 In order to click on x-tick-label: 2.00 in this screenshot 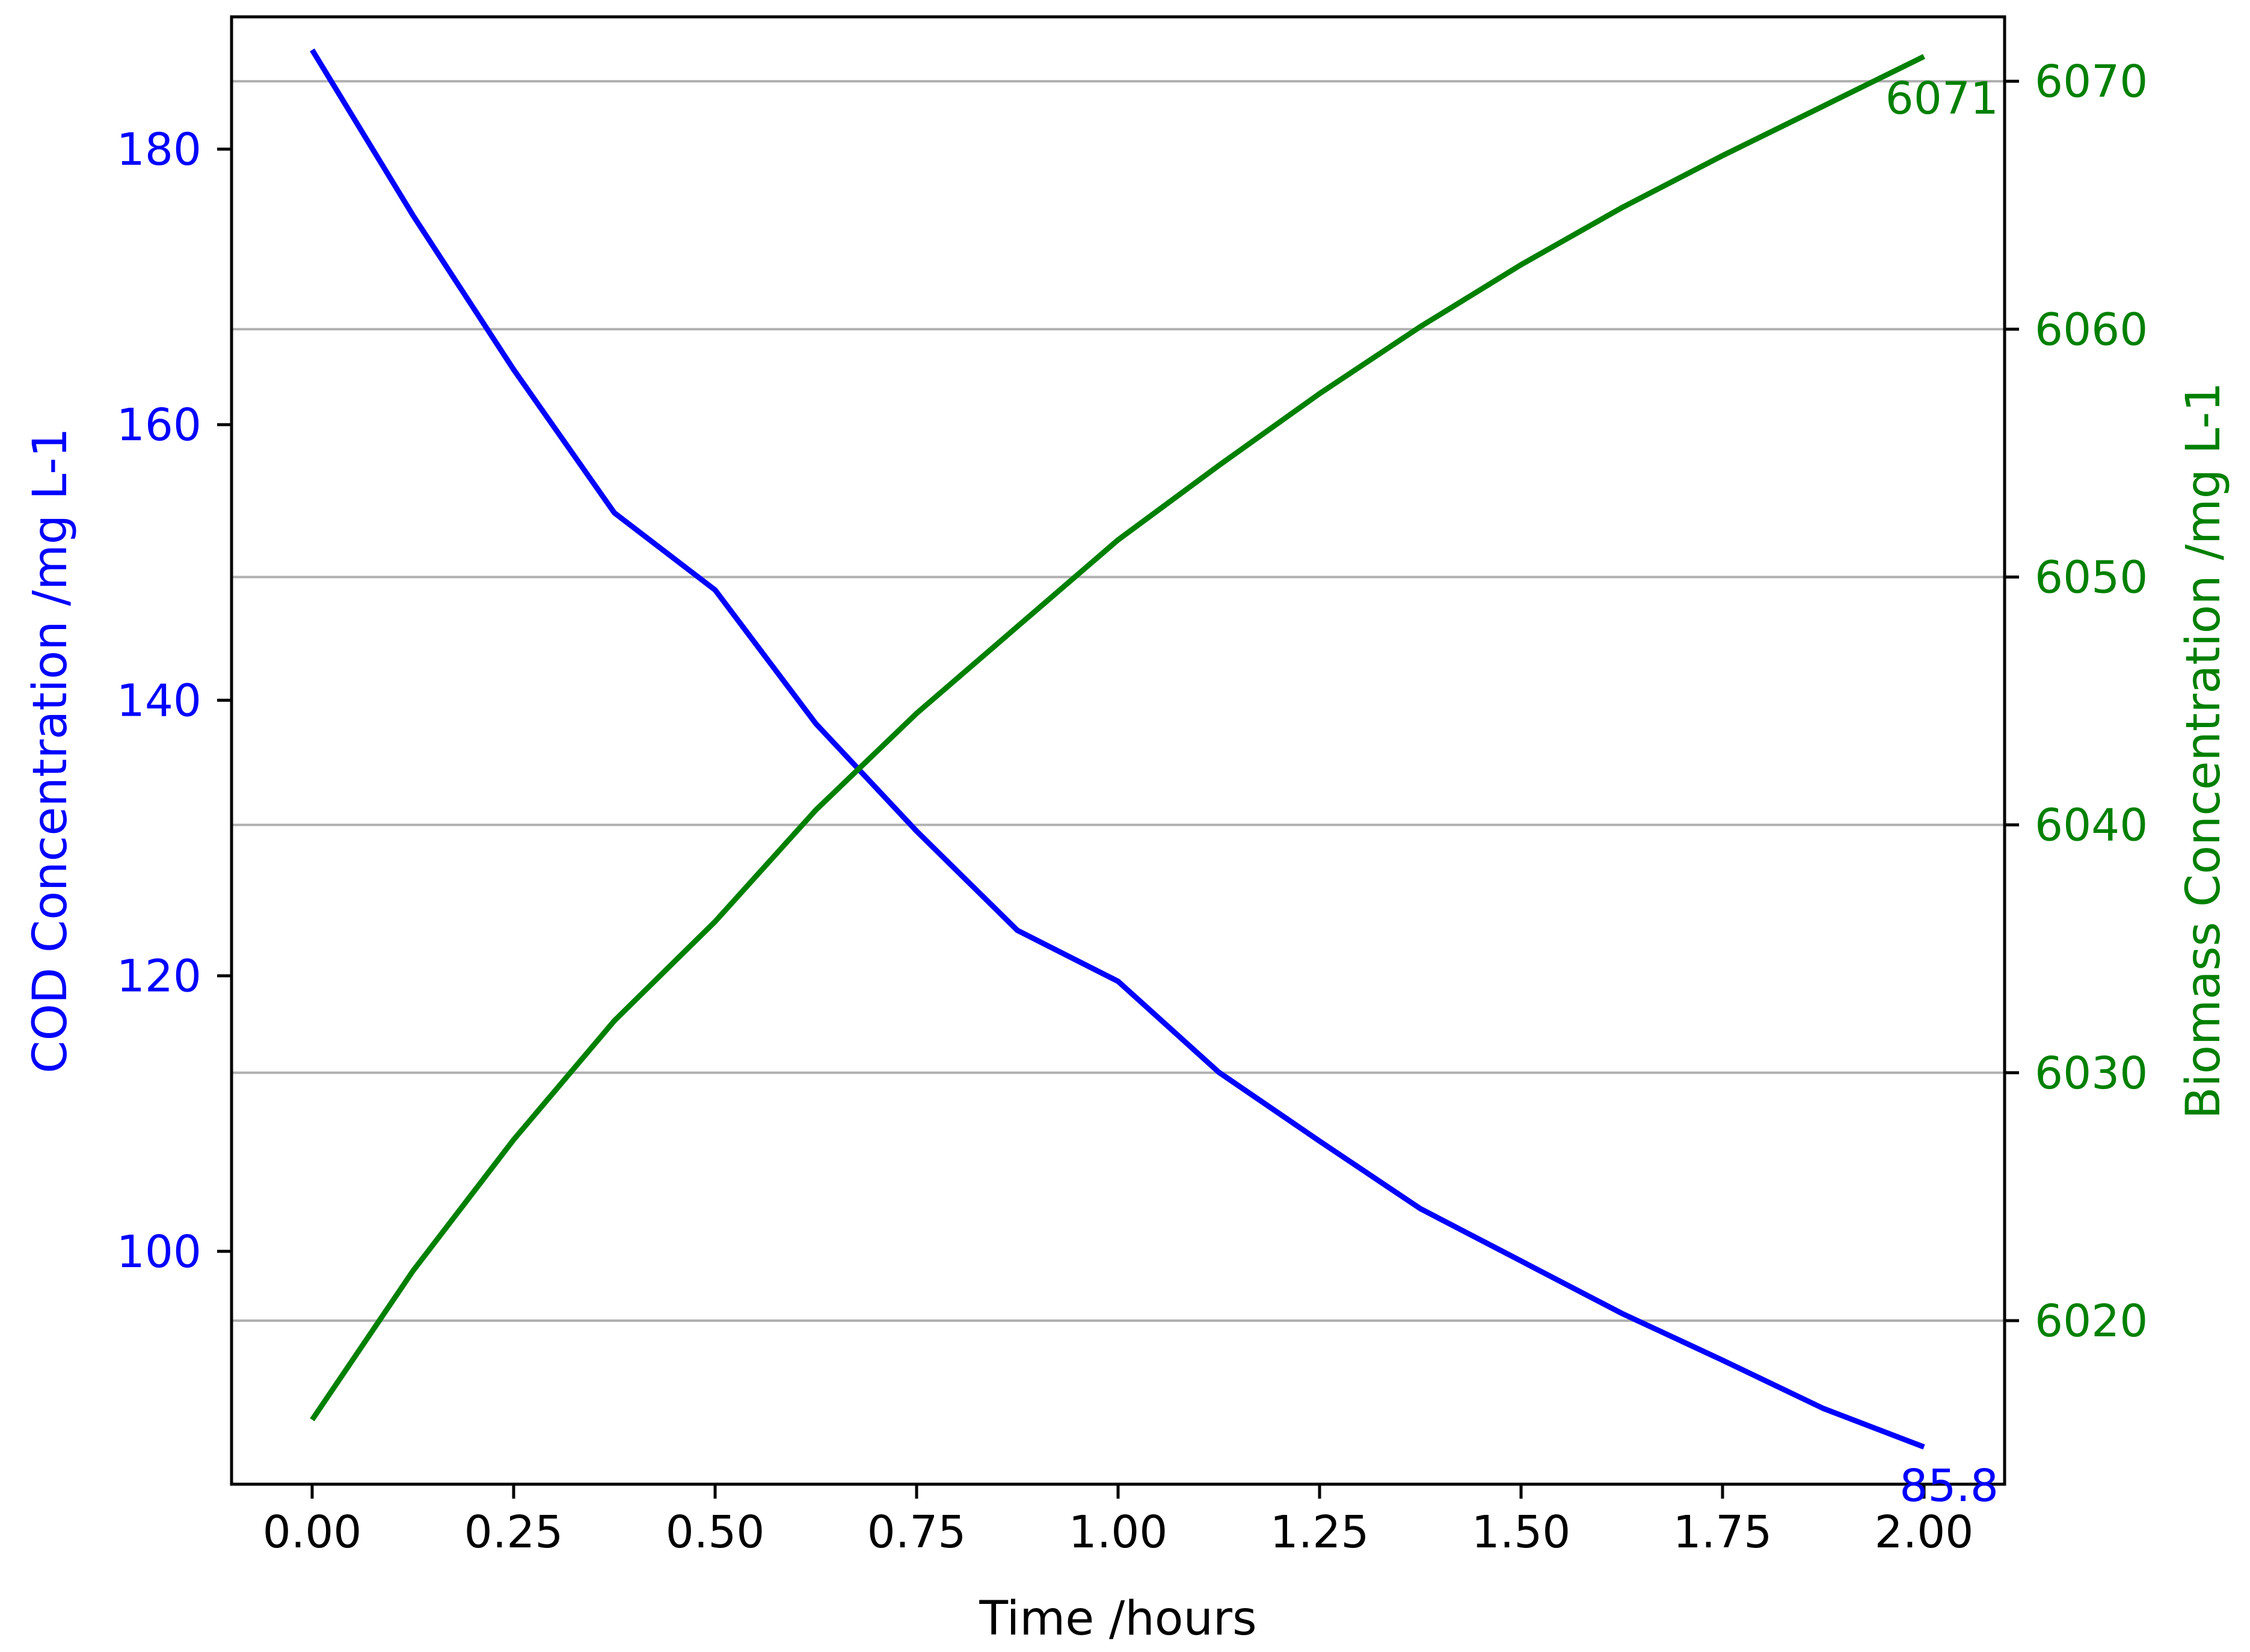, I will do `click(1925, 1532)`.